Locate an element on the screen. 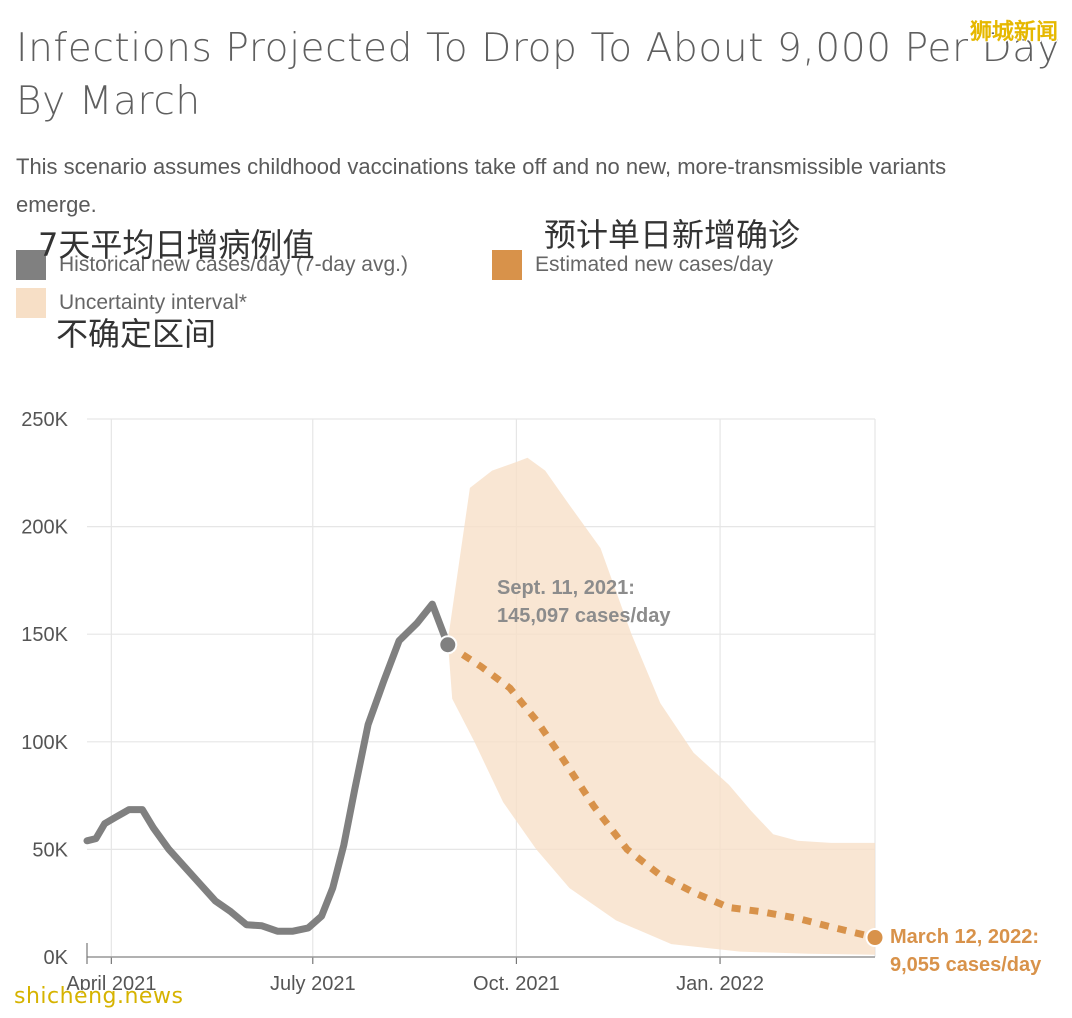 This screenshot has height=1018, width=1072. legend-uncertainty-label: Uncertainty interval* is located at coordinates (153, 302).